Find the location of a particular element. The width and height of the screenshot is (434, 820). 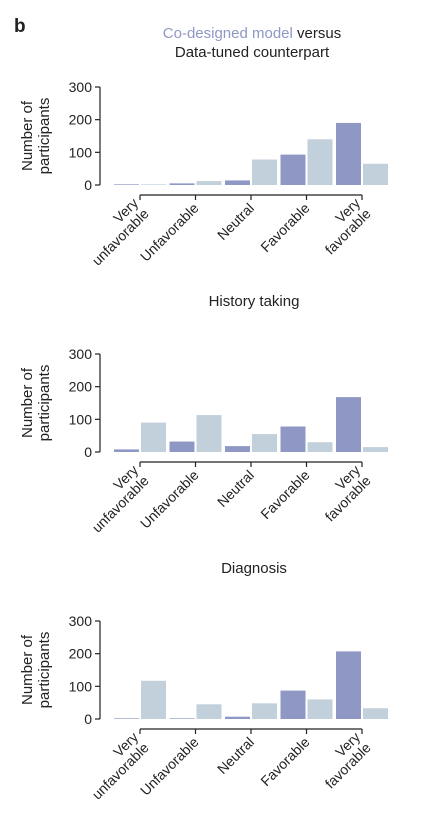

x-axis-label: Diagnosis is located at coordinates (254, 568).